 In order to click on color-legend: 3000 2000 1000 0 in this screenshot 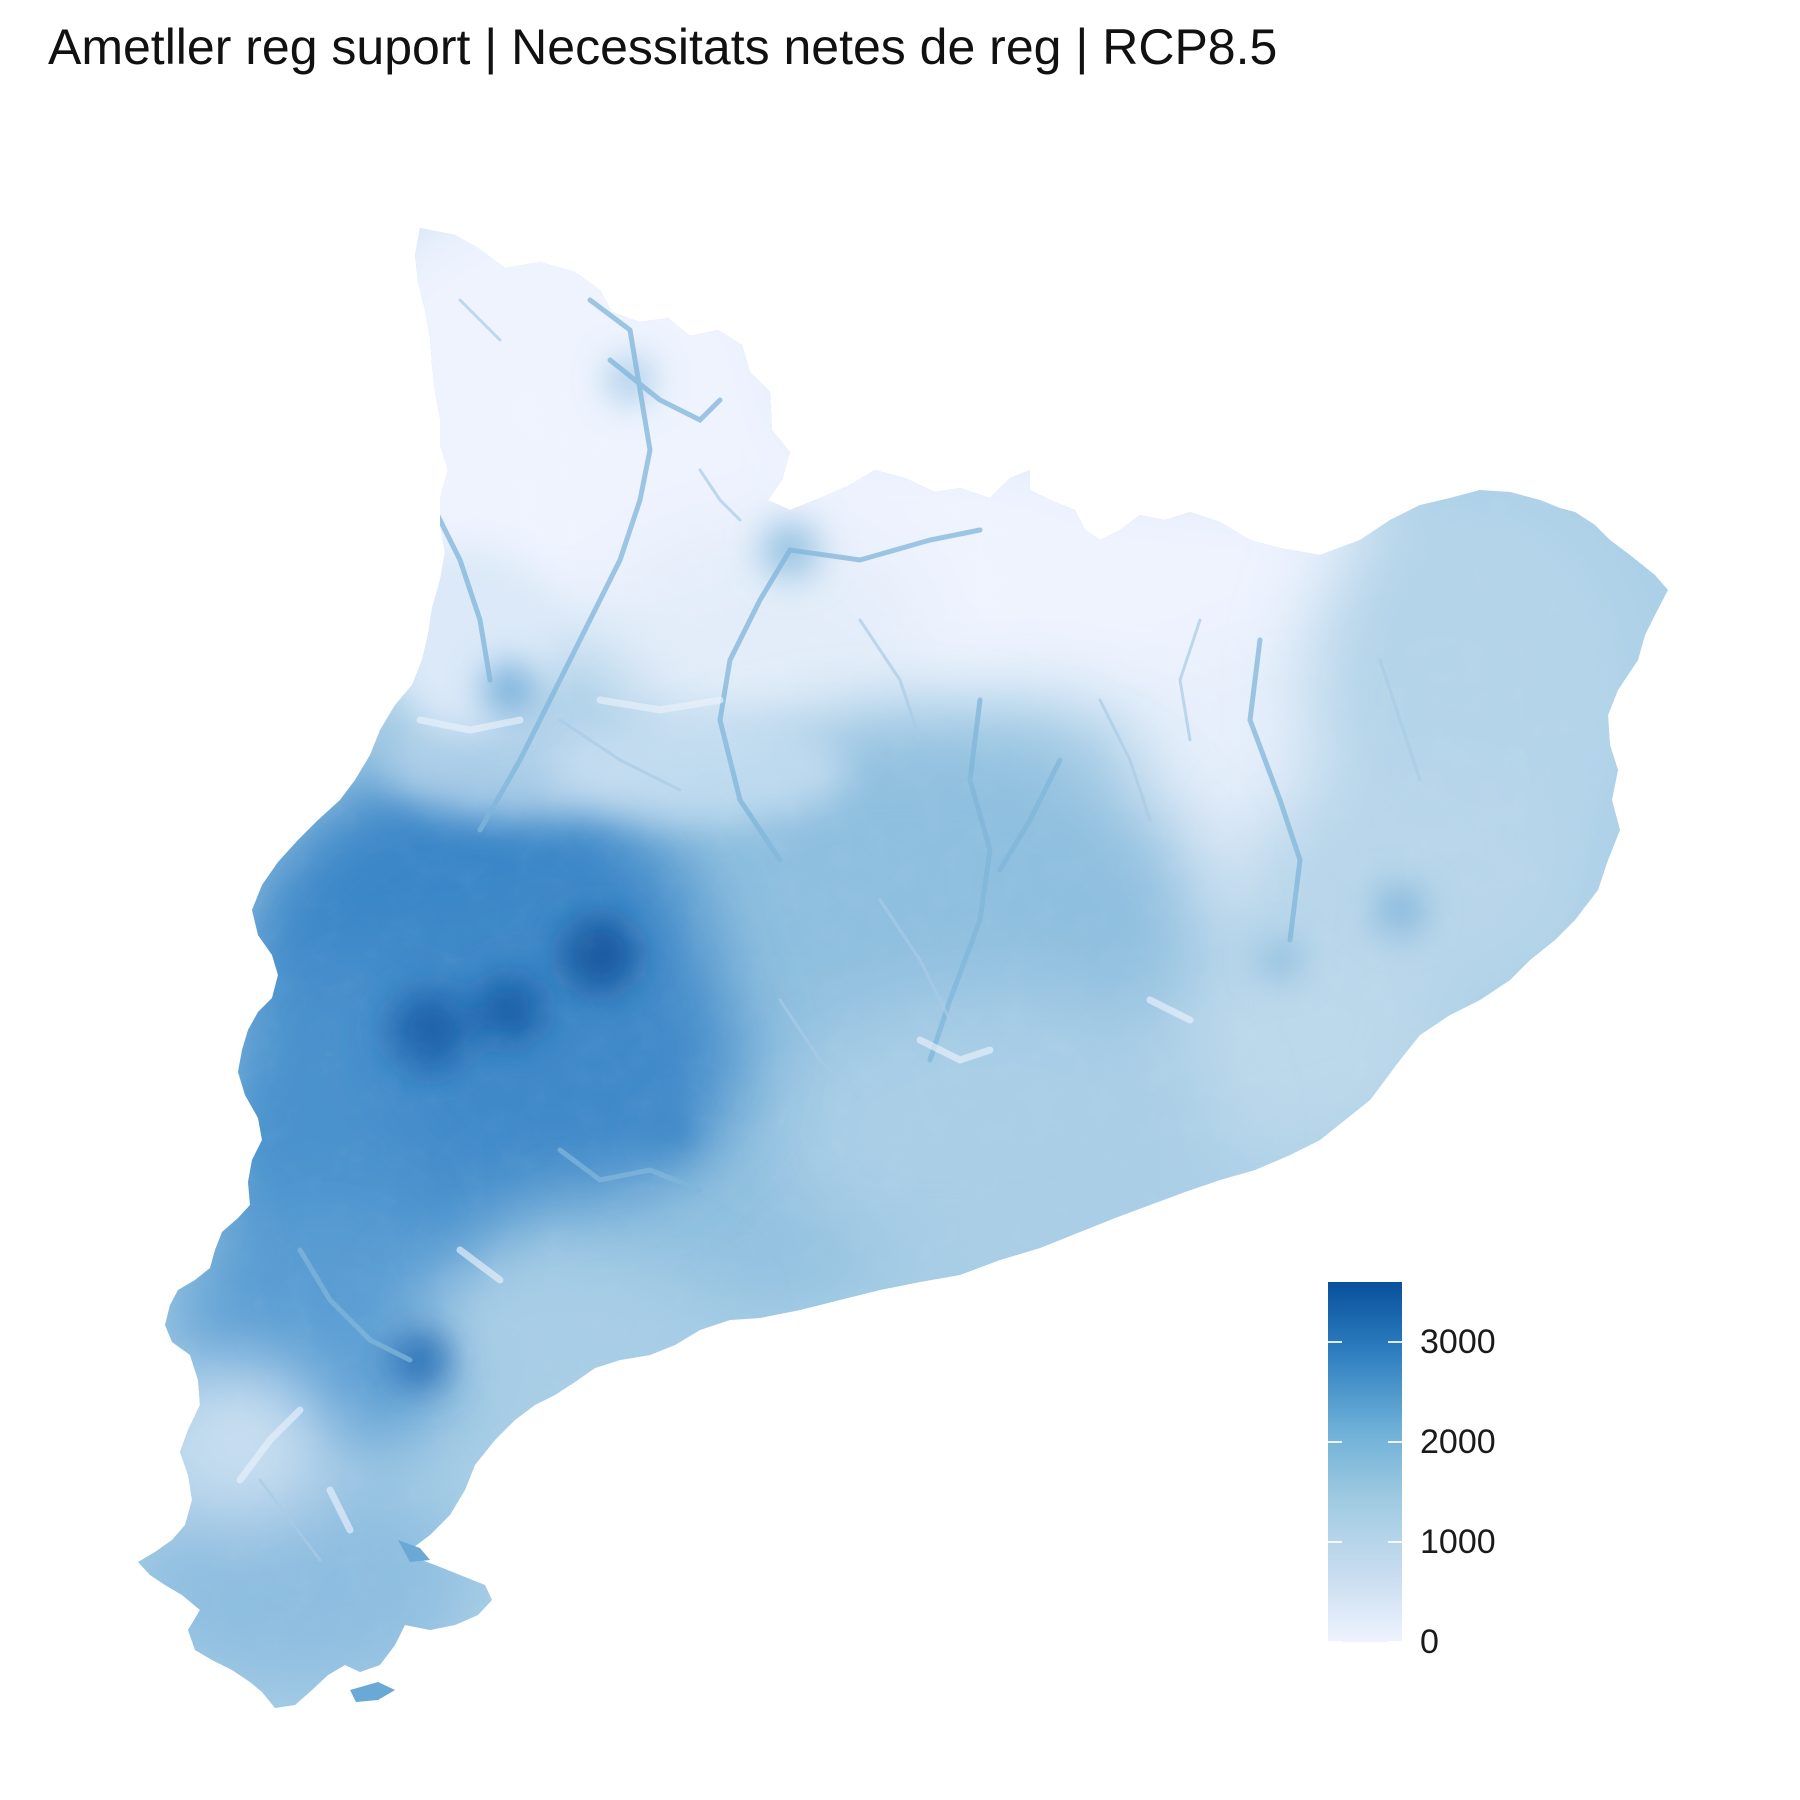, I will do `click(1428, 1470)`.